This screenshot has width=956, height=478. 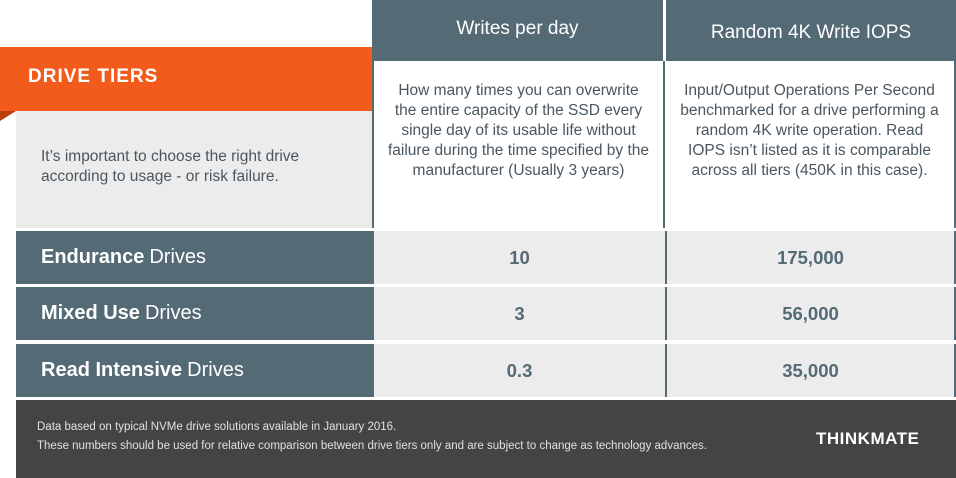 I want to click on header-writes-per-day: Writes per day, so click(x=517, y=30).